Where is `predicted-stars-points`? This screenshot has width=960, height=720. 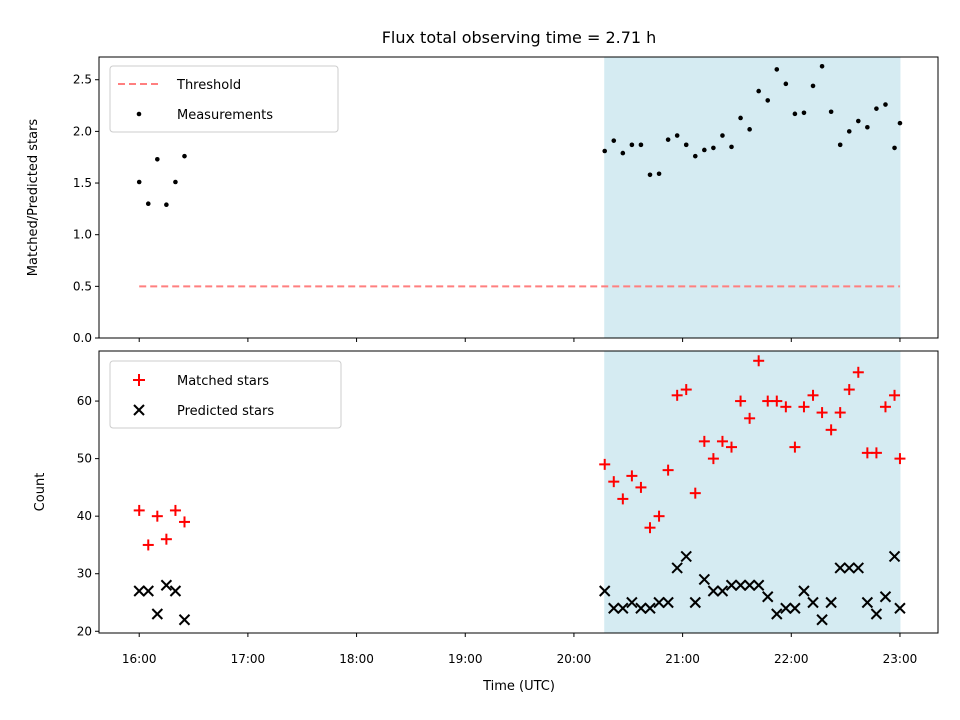 predicted-stars-points is located at coordinates (519, 588).